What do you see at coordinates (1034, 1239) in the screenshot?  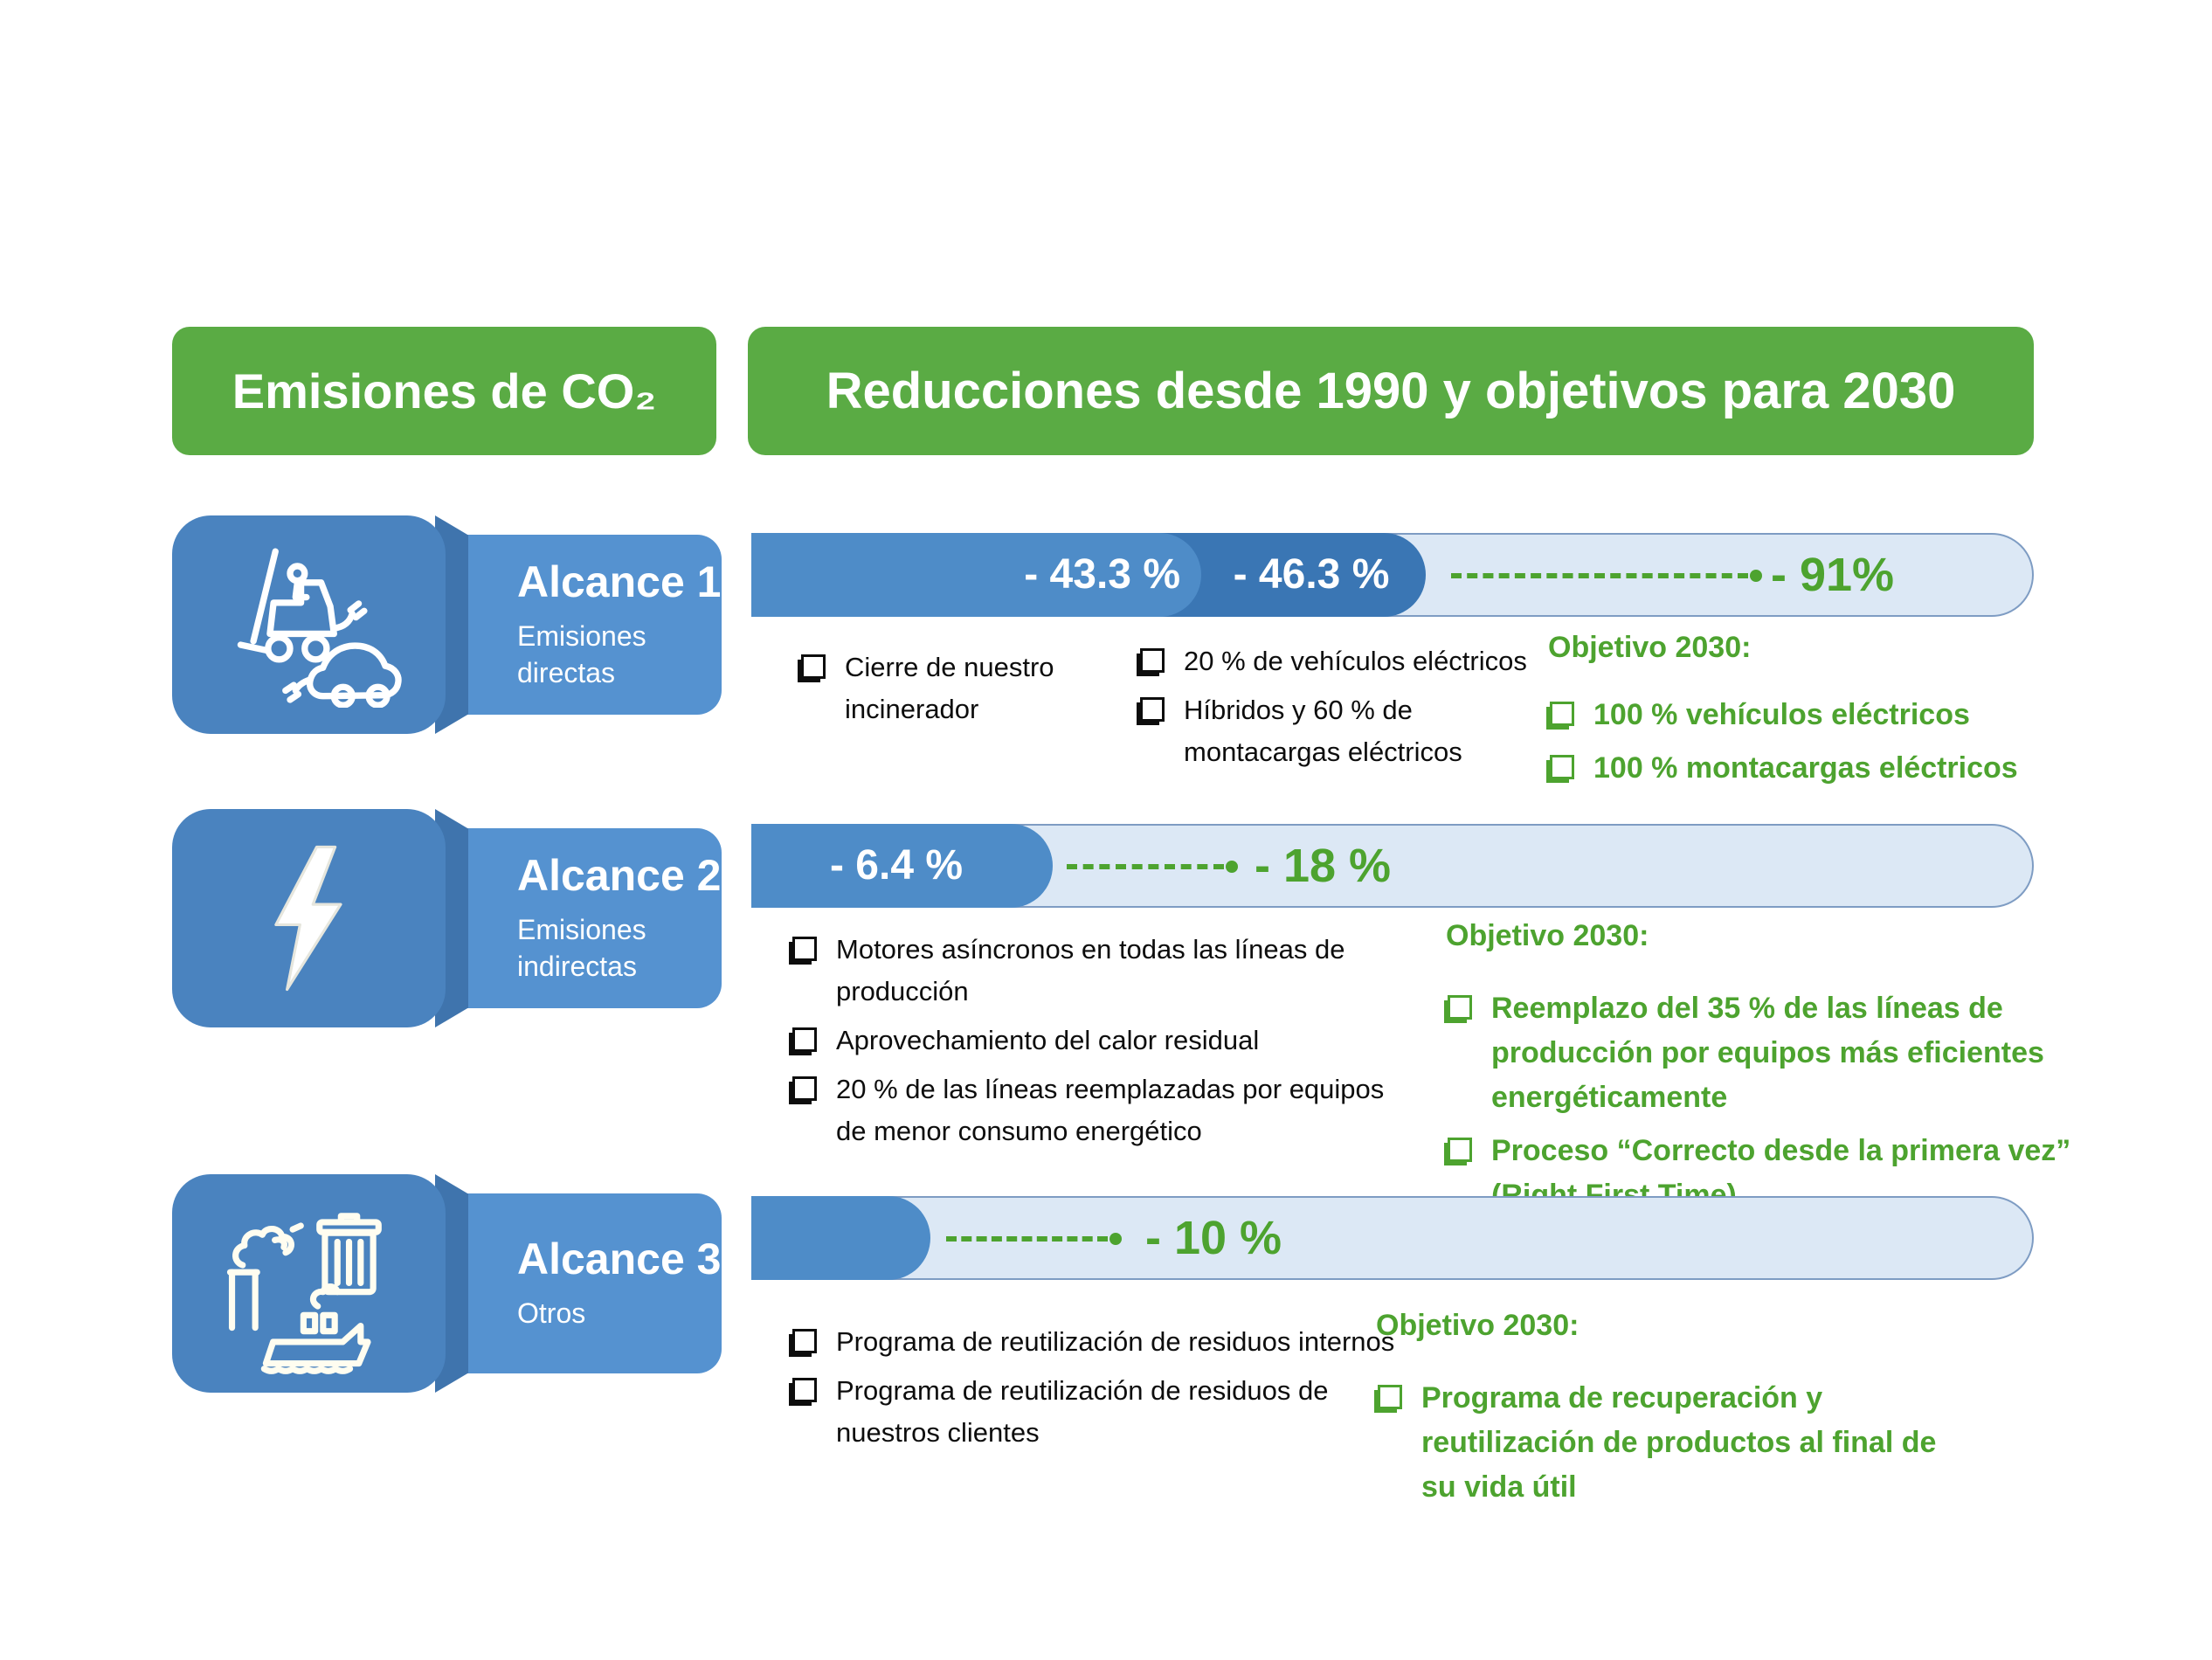 I see `row3-target-dashed-line` at bounding box center [1034, 1239].